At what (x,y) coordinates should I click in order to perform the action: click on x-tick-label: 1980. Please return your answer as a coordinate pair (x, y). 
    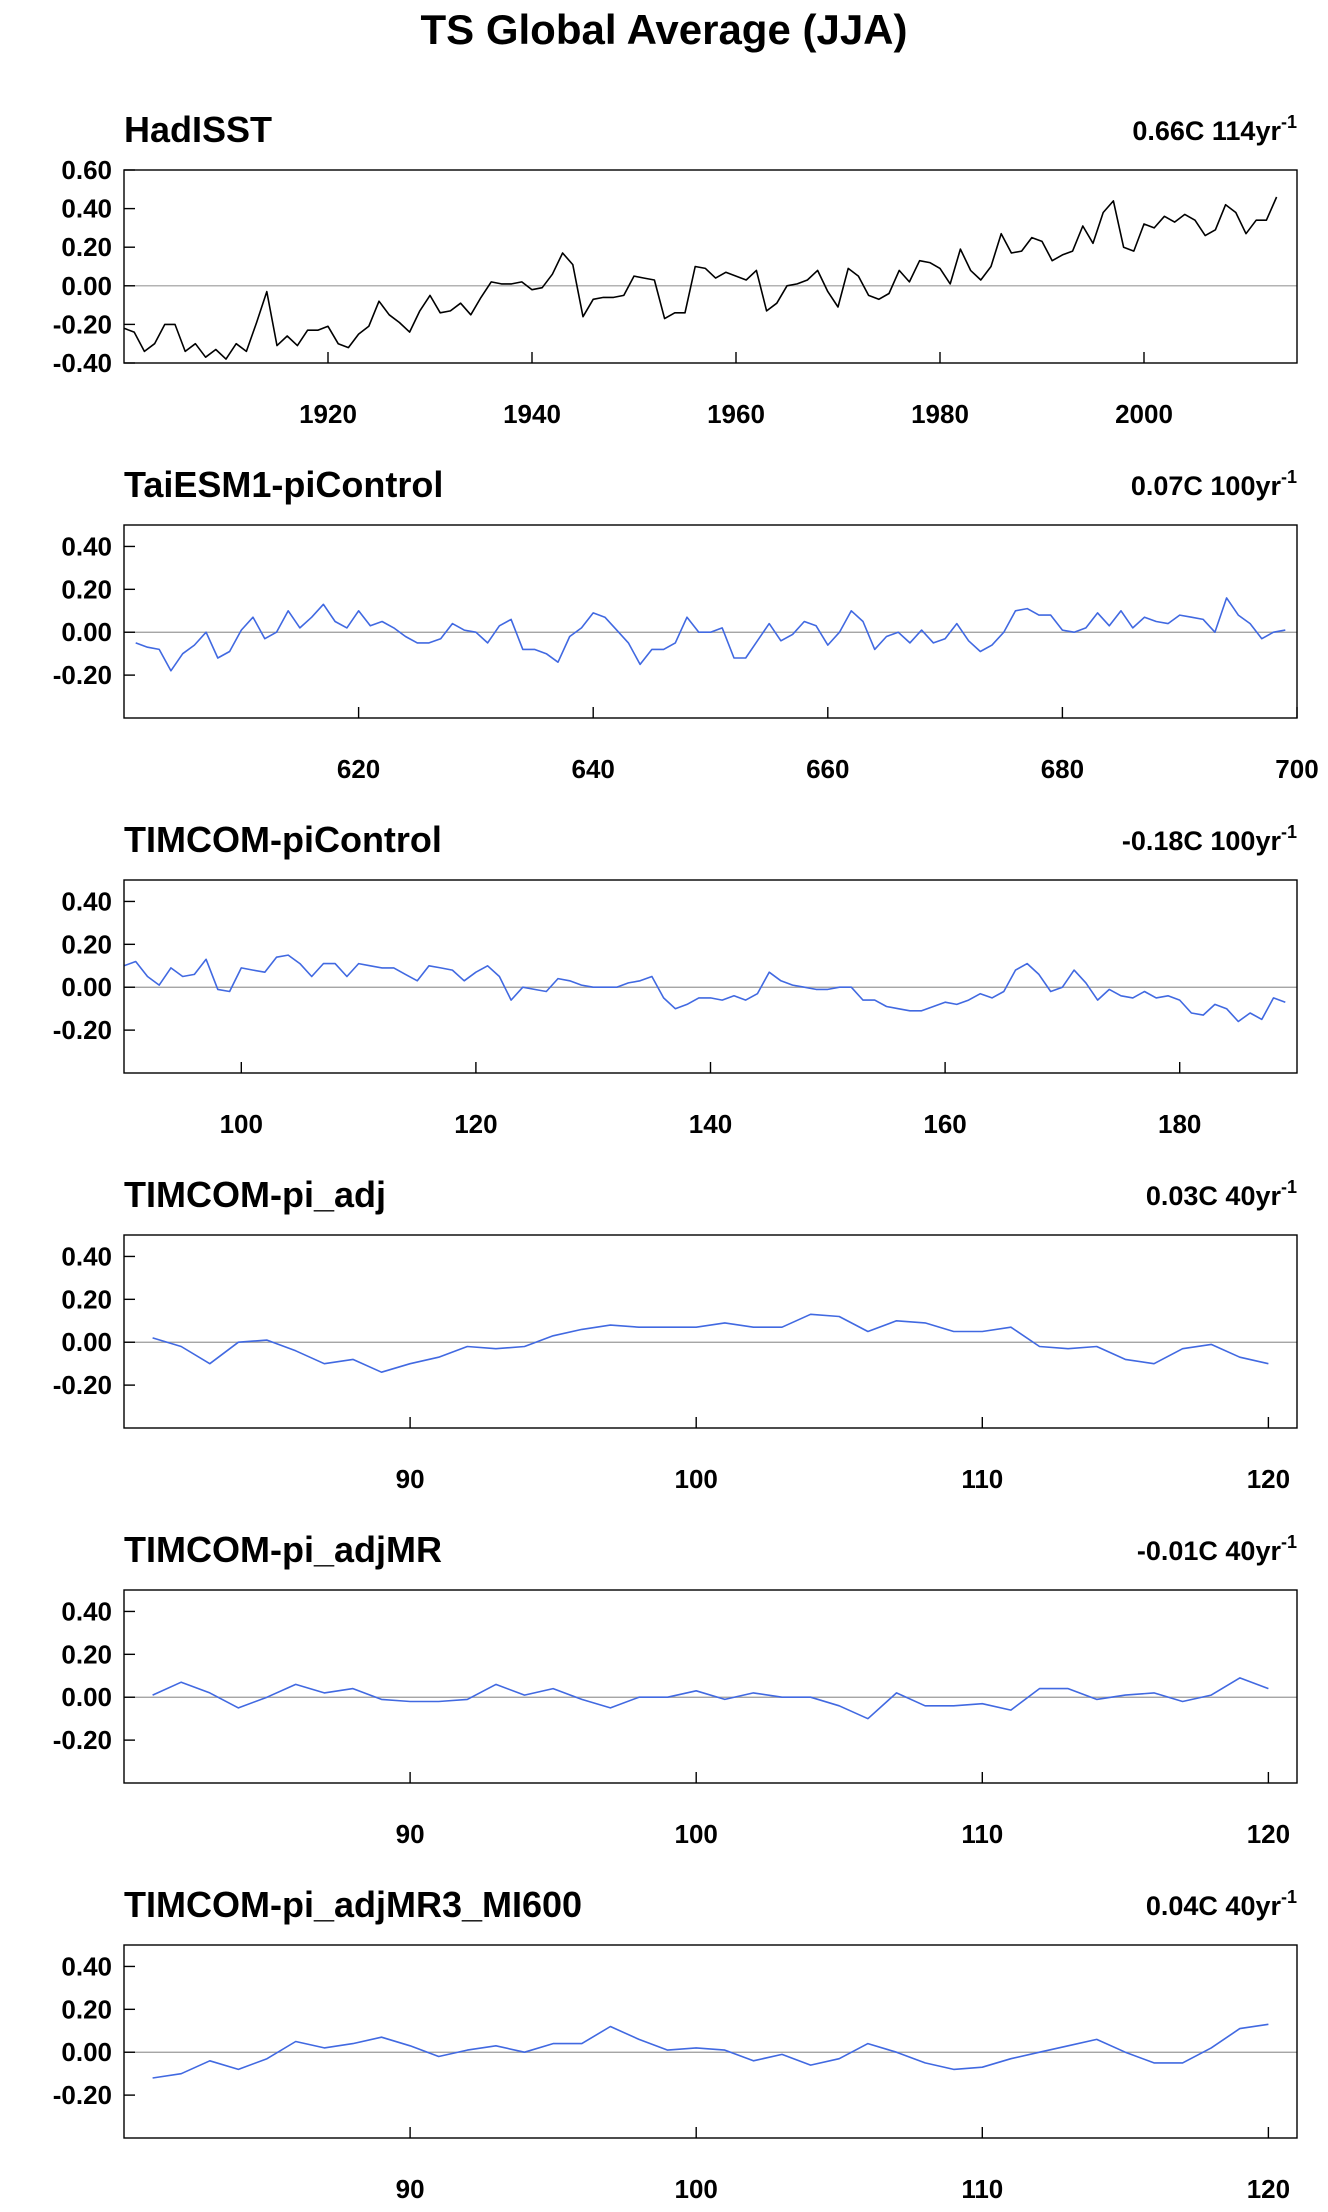
    Looking at the image, I should click on (940, 414).